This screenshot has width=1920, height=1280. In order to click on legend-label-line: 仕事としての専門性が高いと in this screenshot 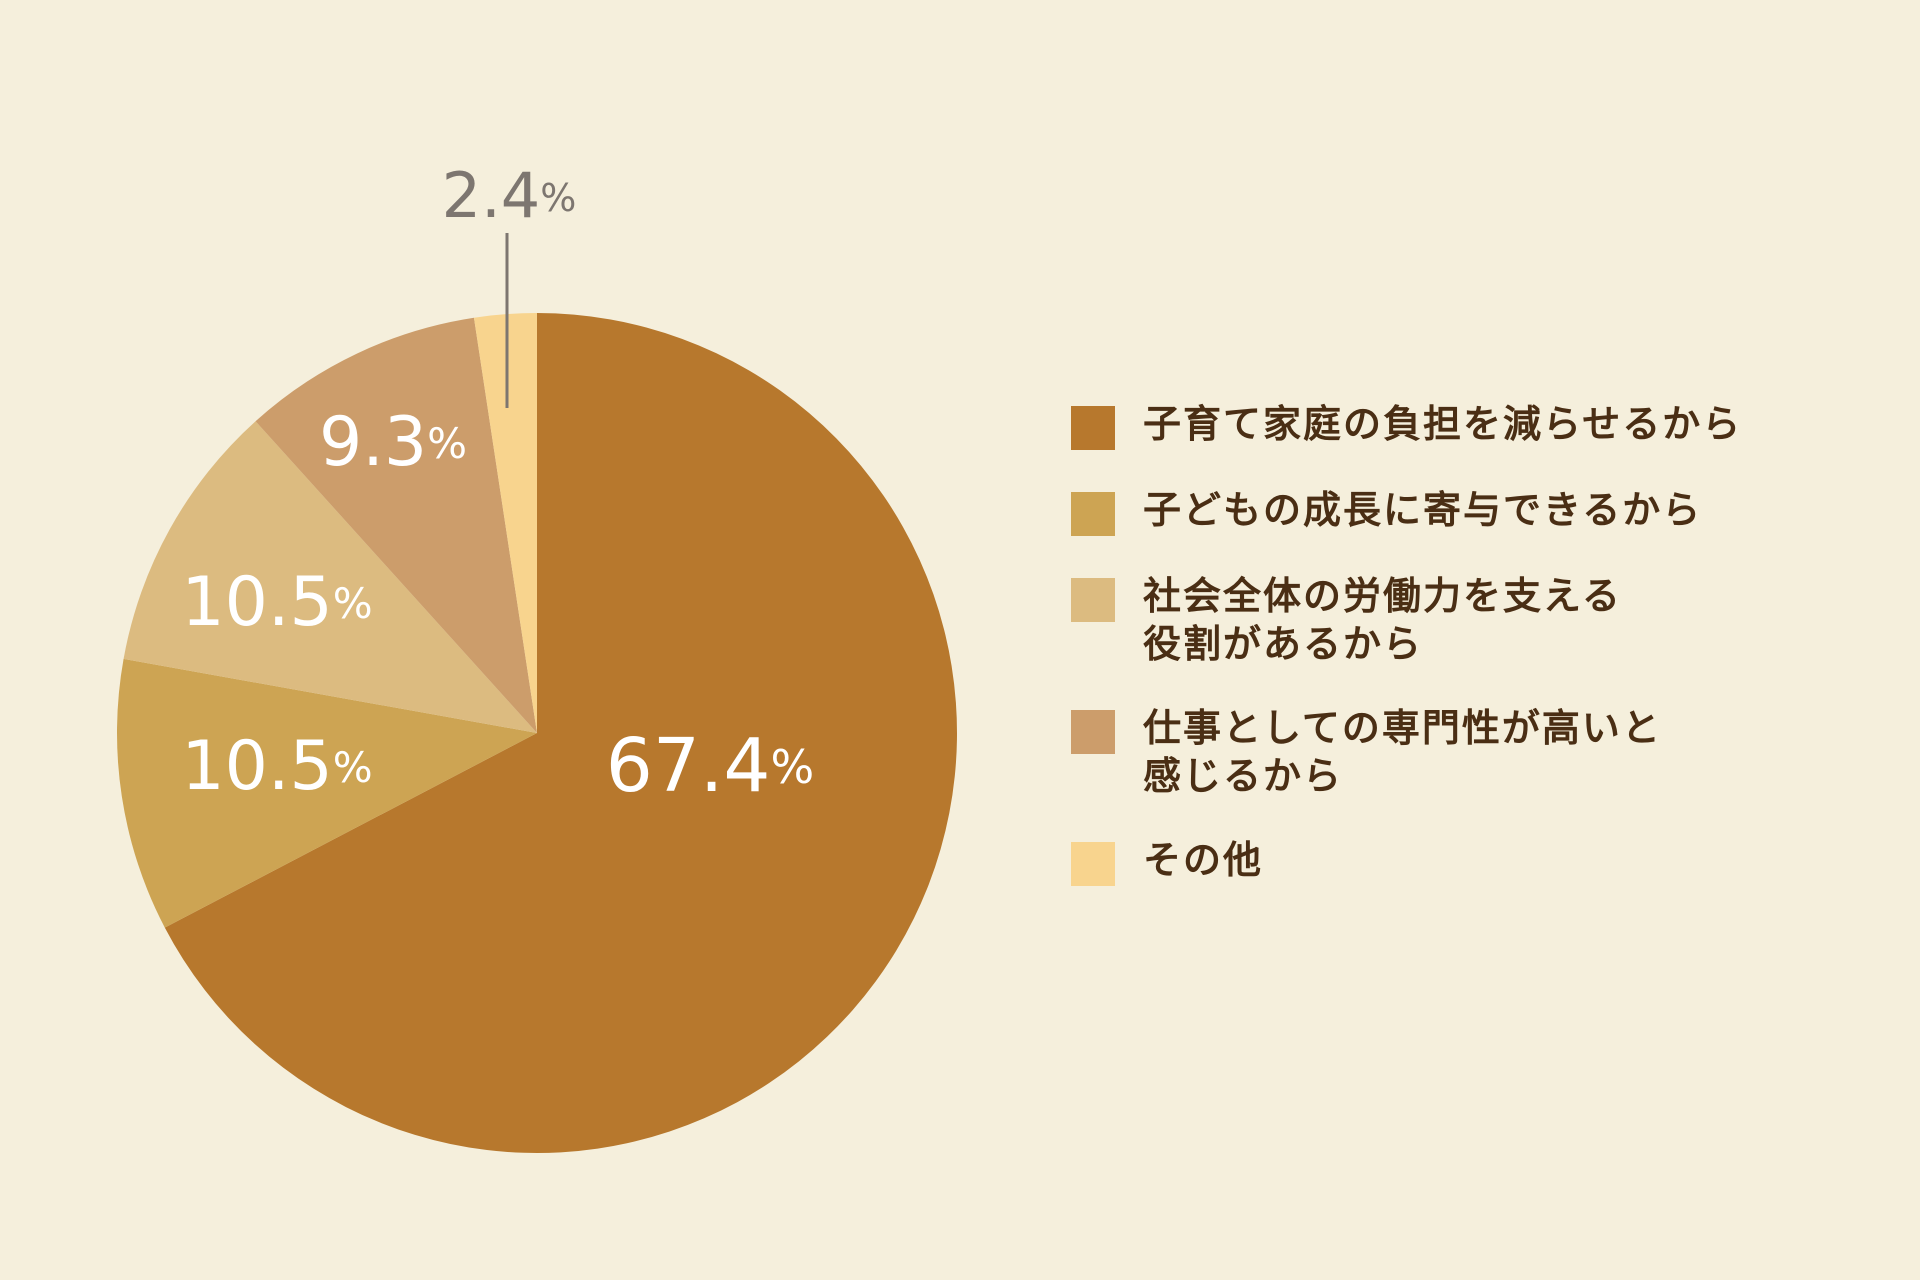, I will do `click(1402, 728)`.